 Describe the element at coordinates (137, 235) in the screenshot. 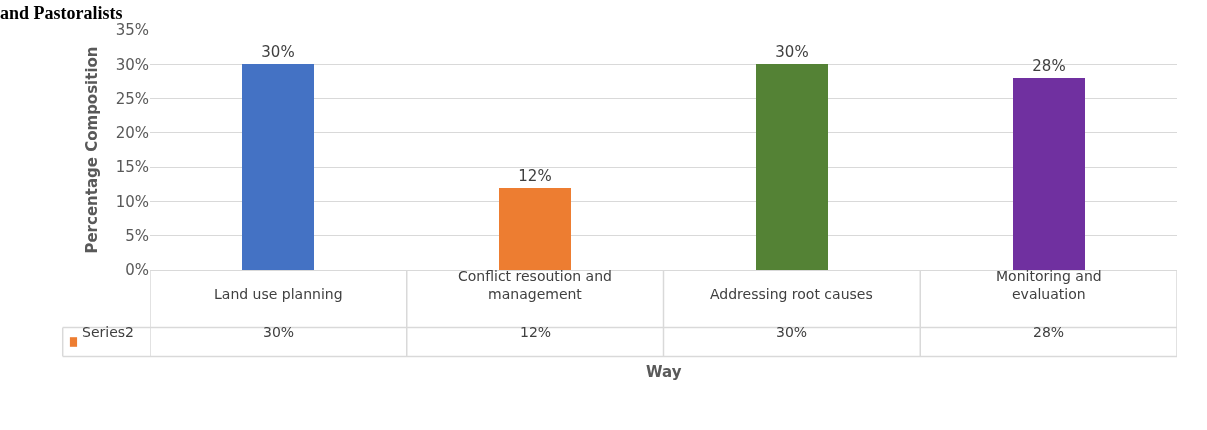

I see `y-tick-label: 5%` at that location.